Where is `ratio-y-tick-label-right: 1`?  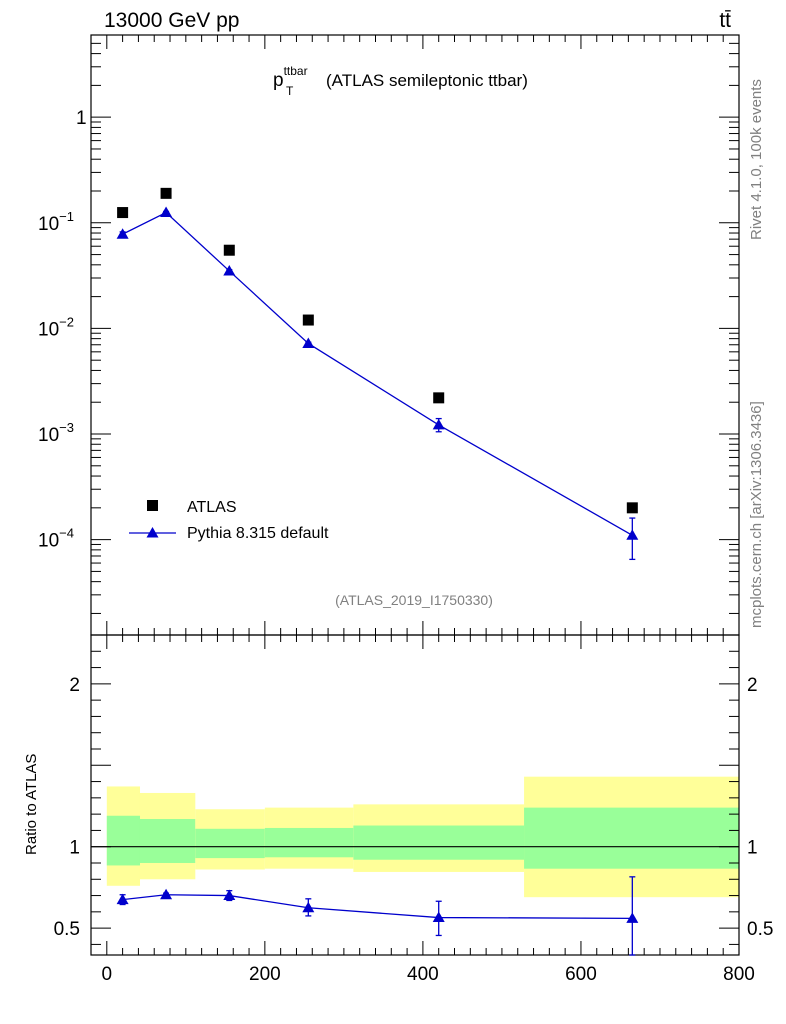
ratio-y-tick-label-right: 1 is located at coordinates (752, 848).